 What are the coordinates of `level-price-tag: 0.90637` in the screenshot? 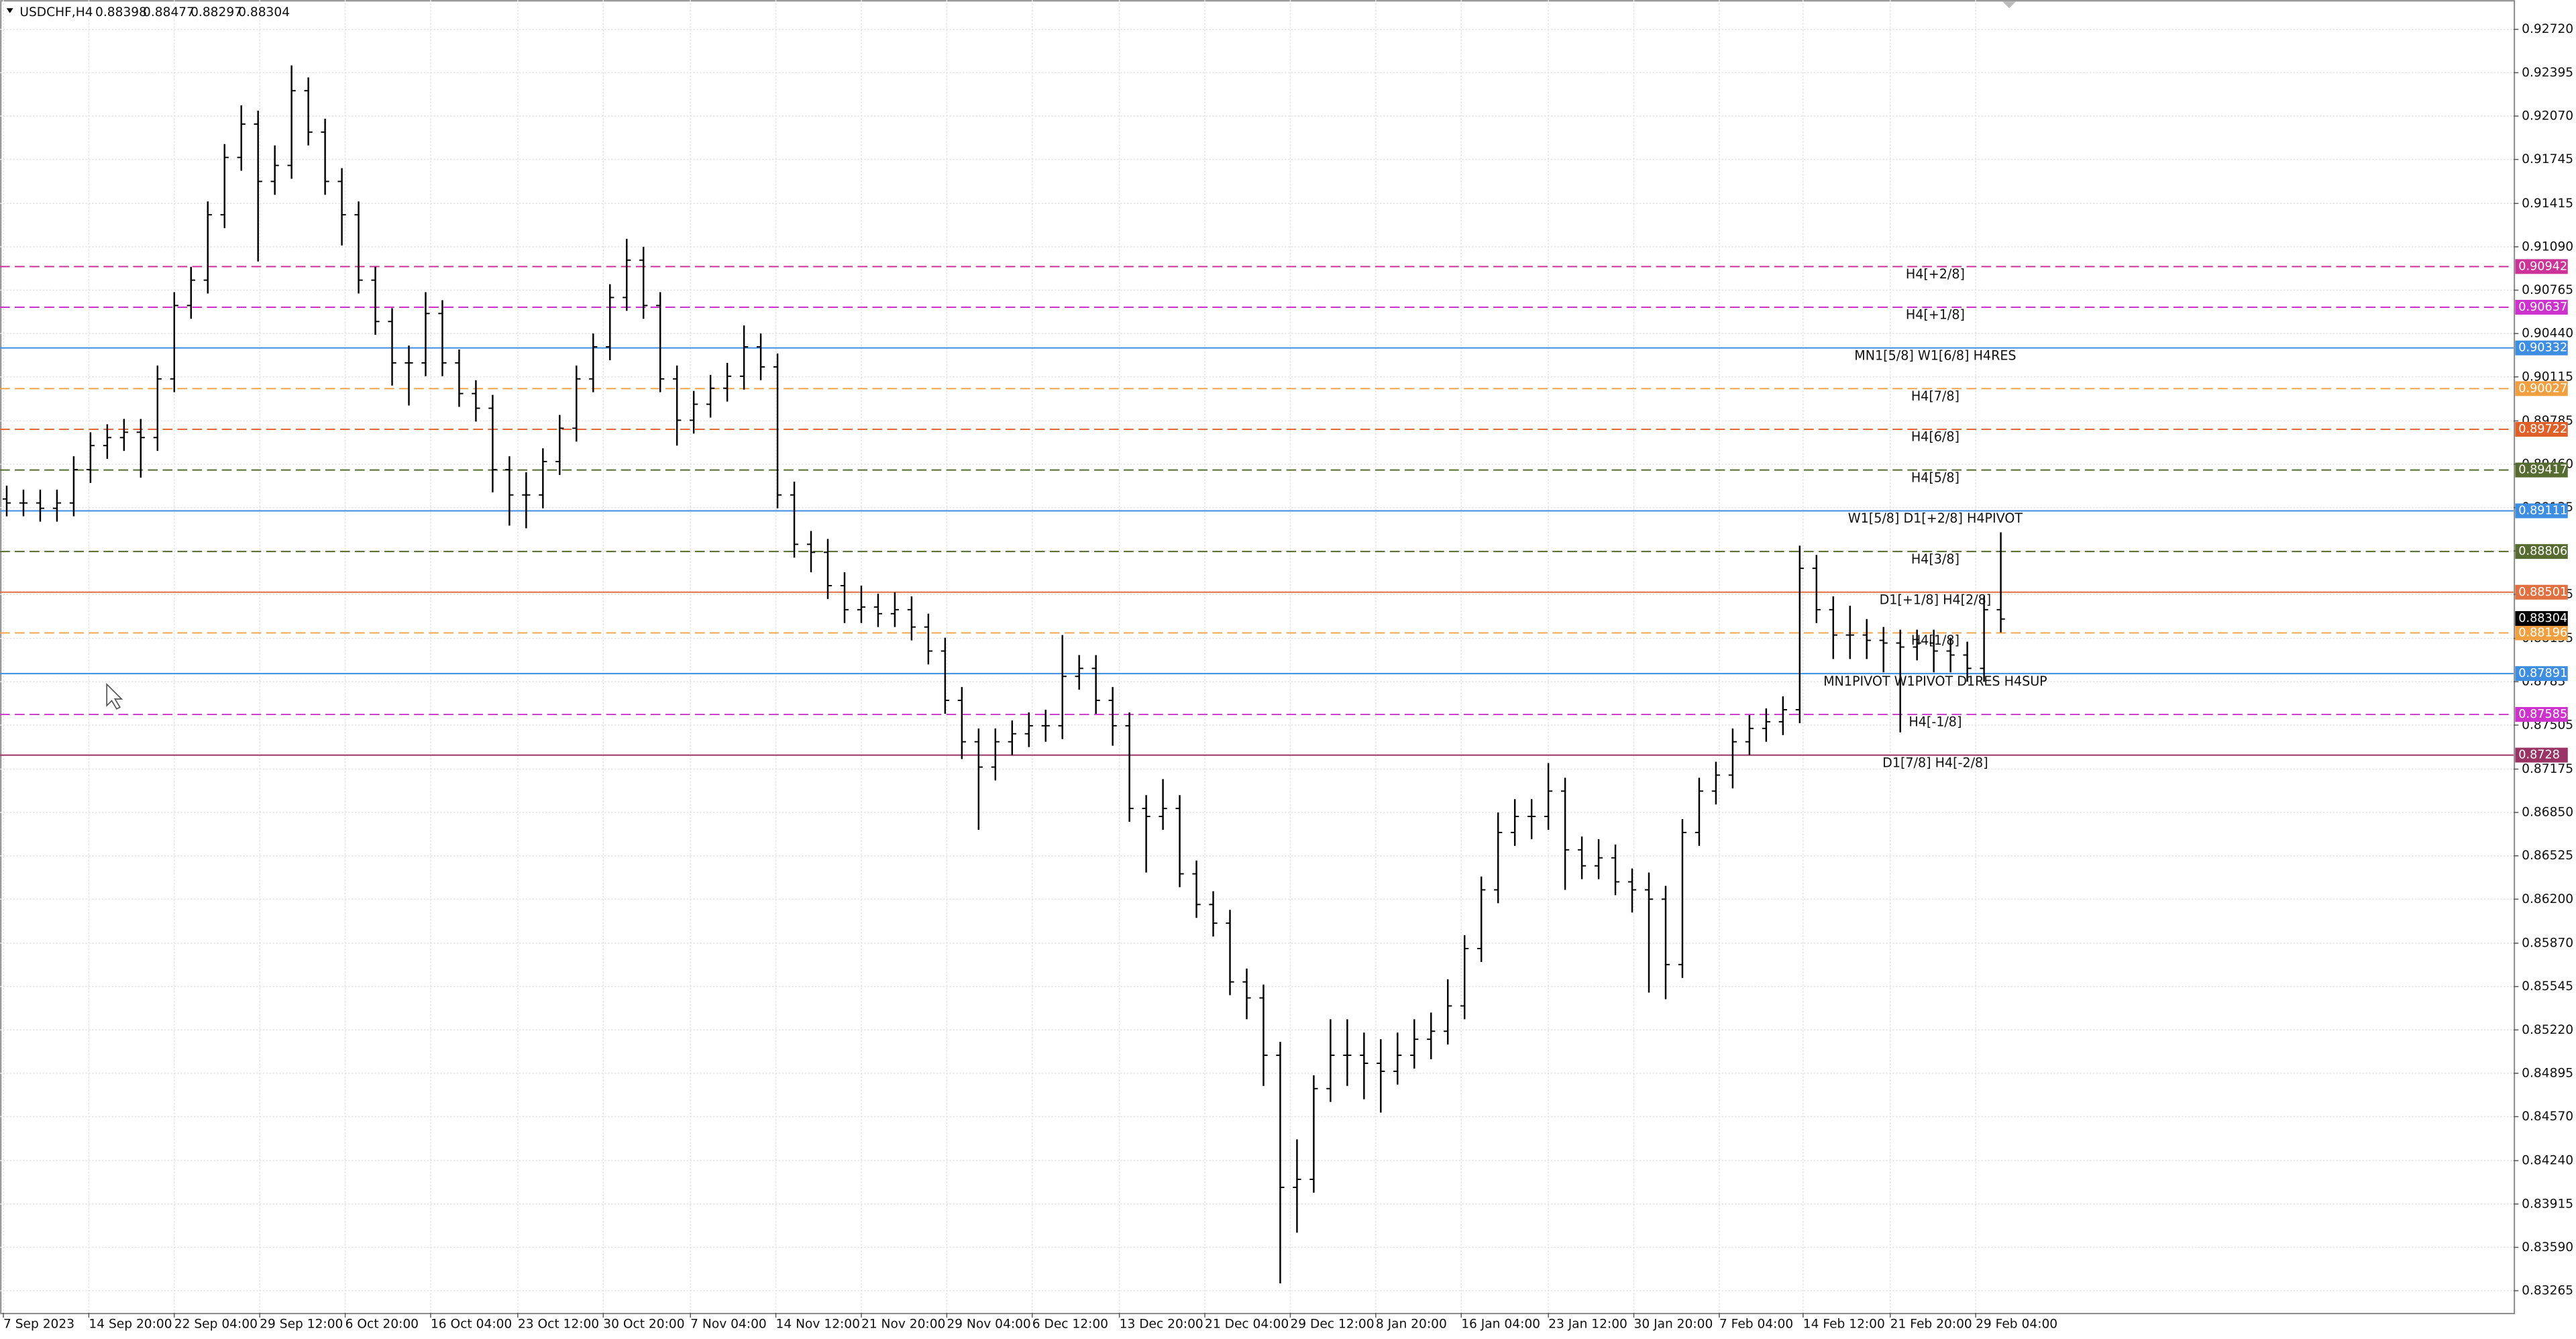 It's located at (2542, 307).